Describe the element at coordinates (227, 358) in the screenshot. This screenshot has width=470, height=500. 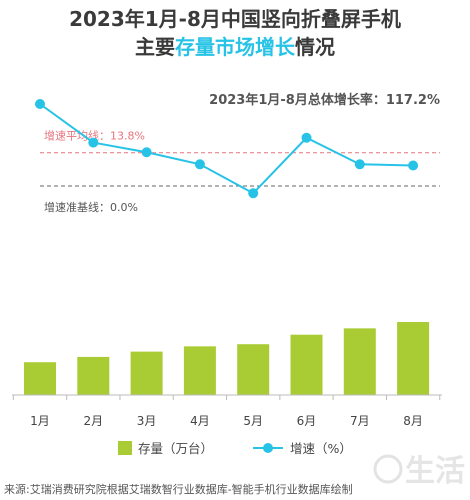
I see `stock-bar-series` at that location.